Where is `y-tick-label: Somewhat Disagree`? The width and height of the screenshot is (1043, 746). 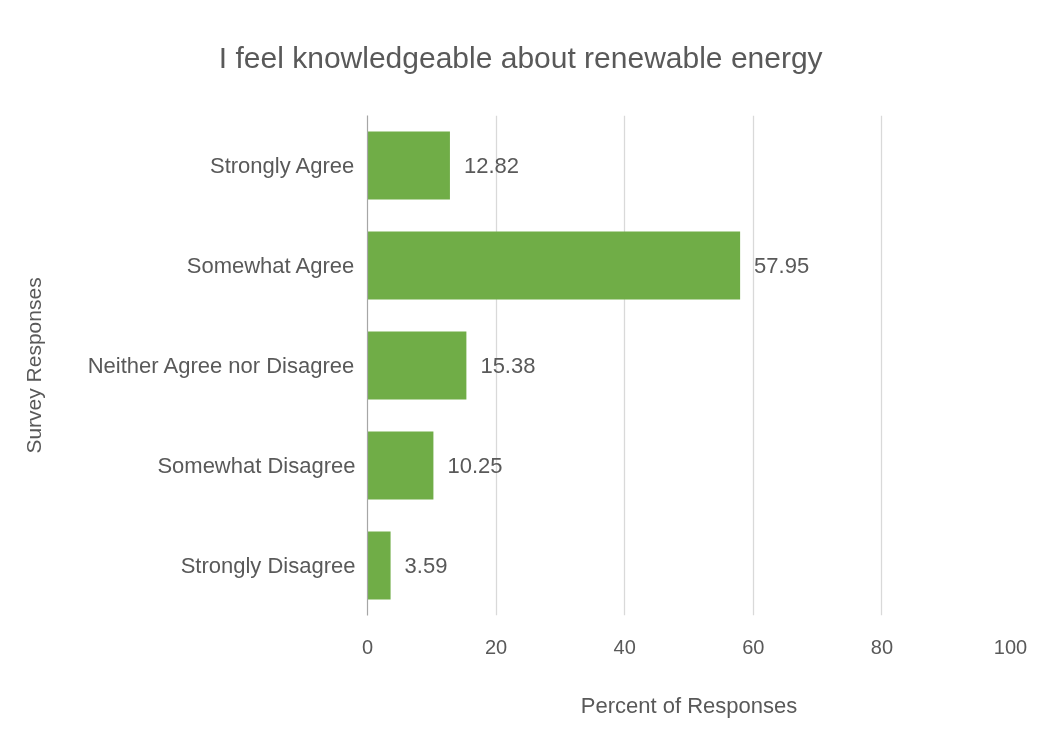 y-tick-label: Somewhat Disagree is located at coordinates (256, 465).